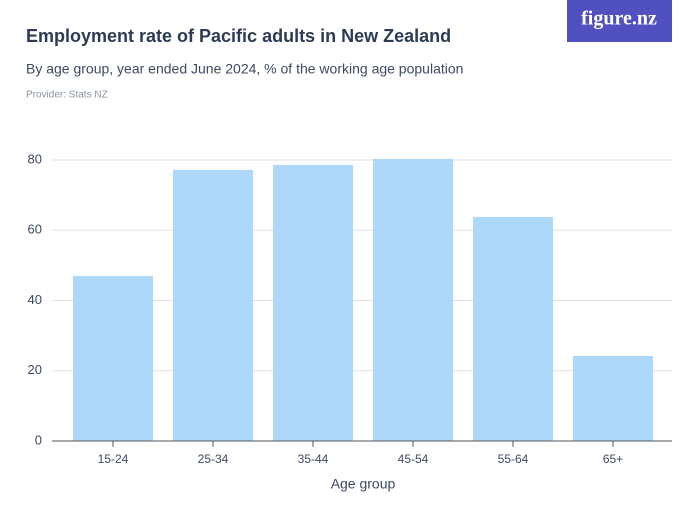 Image resolution: width=700 pixels, height=525 pixels. What do you see at coordinates (35, 158) in the screenshot?
I see `y-tick-label: 80` at bounding box center [35, 158].